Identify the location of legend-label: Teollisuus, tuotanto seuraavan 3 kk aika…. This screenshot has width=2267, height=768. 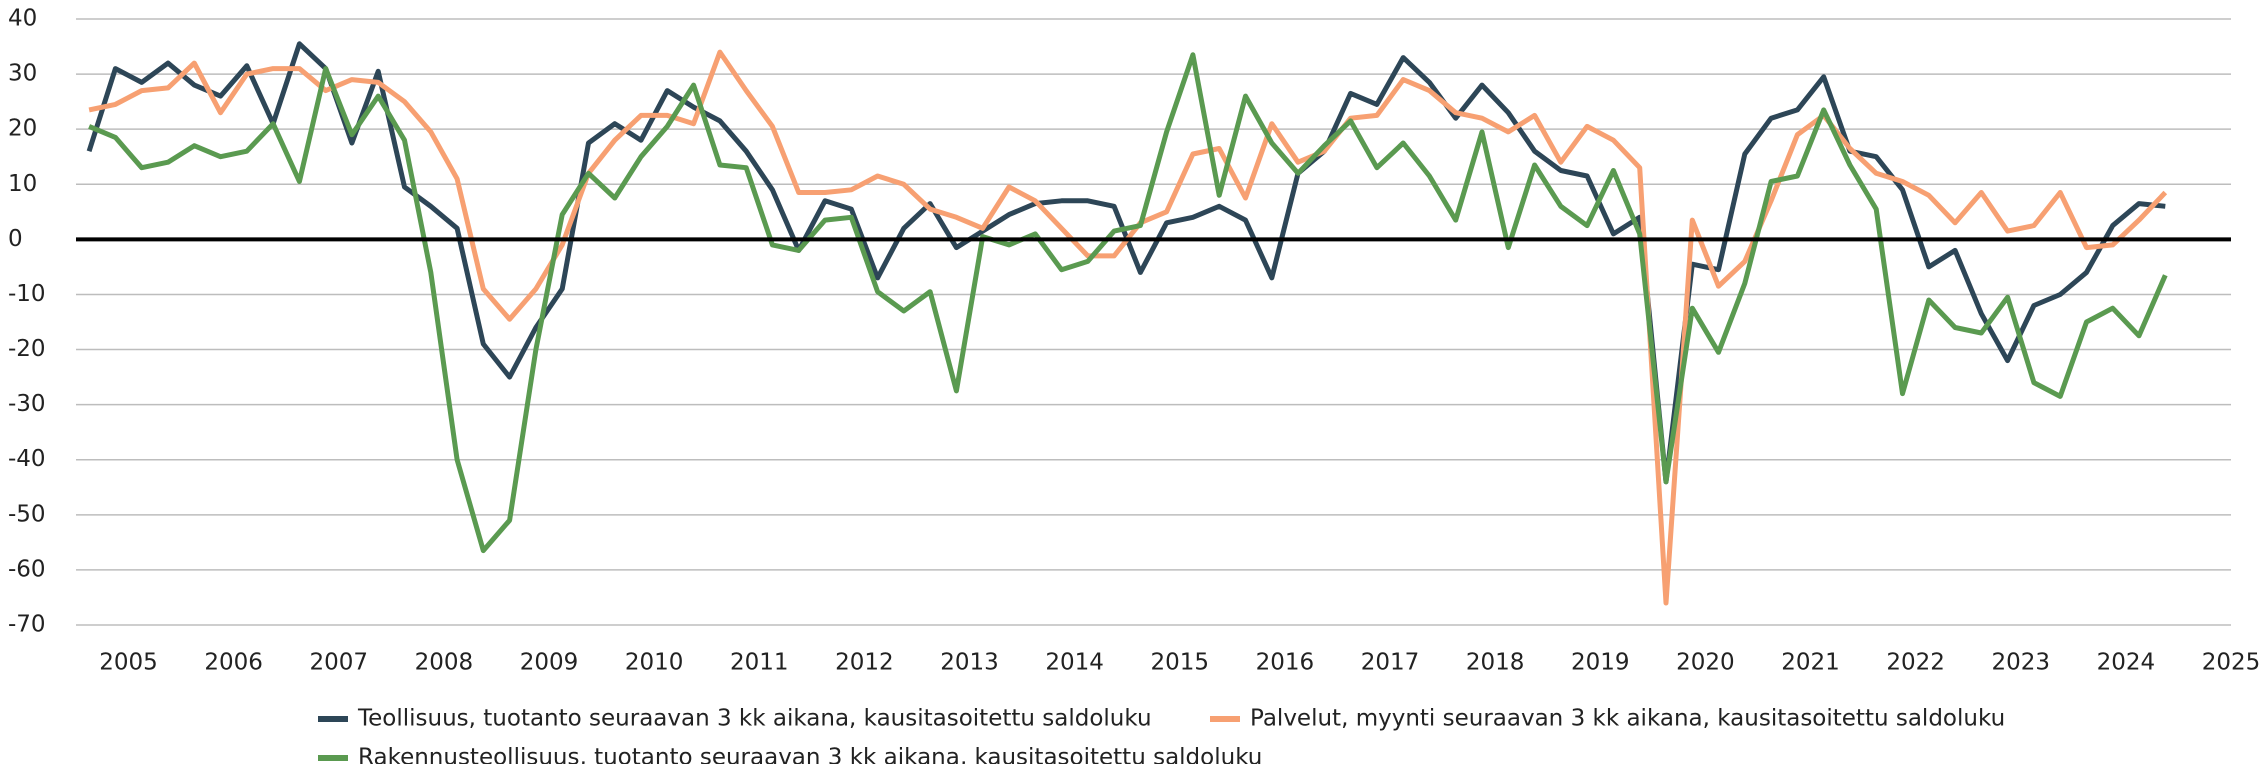
(754, 719).